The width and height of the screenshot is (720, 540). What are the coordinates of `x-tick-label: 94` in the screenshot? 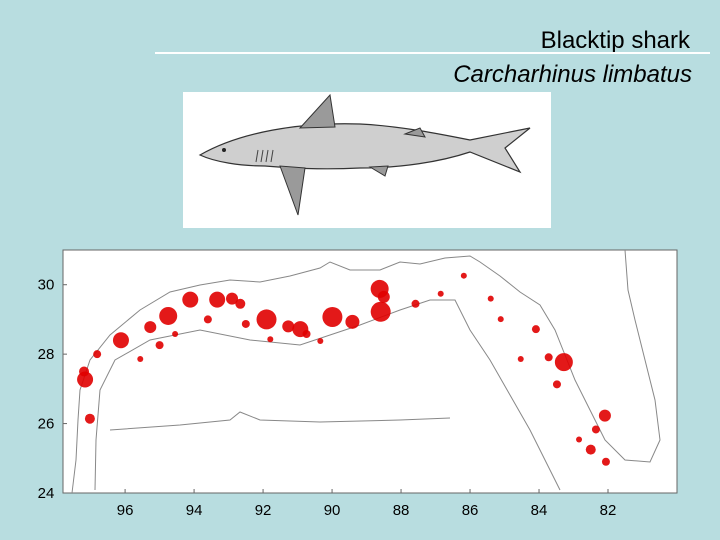 It's located at (194, 510).